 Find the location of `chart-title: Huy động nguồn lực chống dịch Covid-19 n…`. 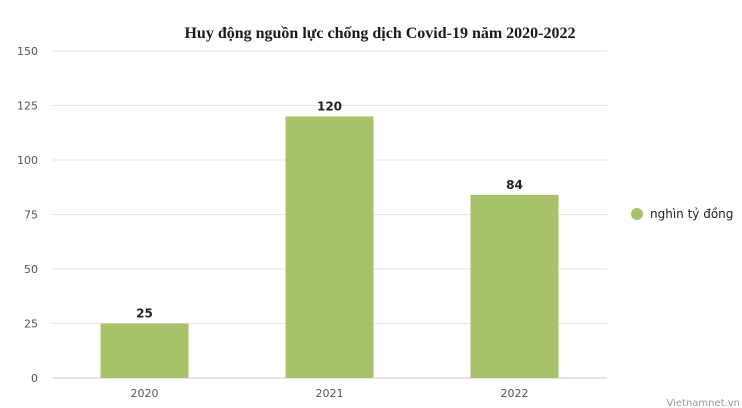

chart-title: Huy động nguồn lực chống dịch Covid-19 n… is located at coordinates (379, 33).